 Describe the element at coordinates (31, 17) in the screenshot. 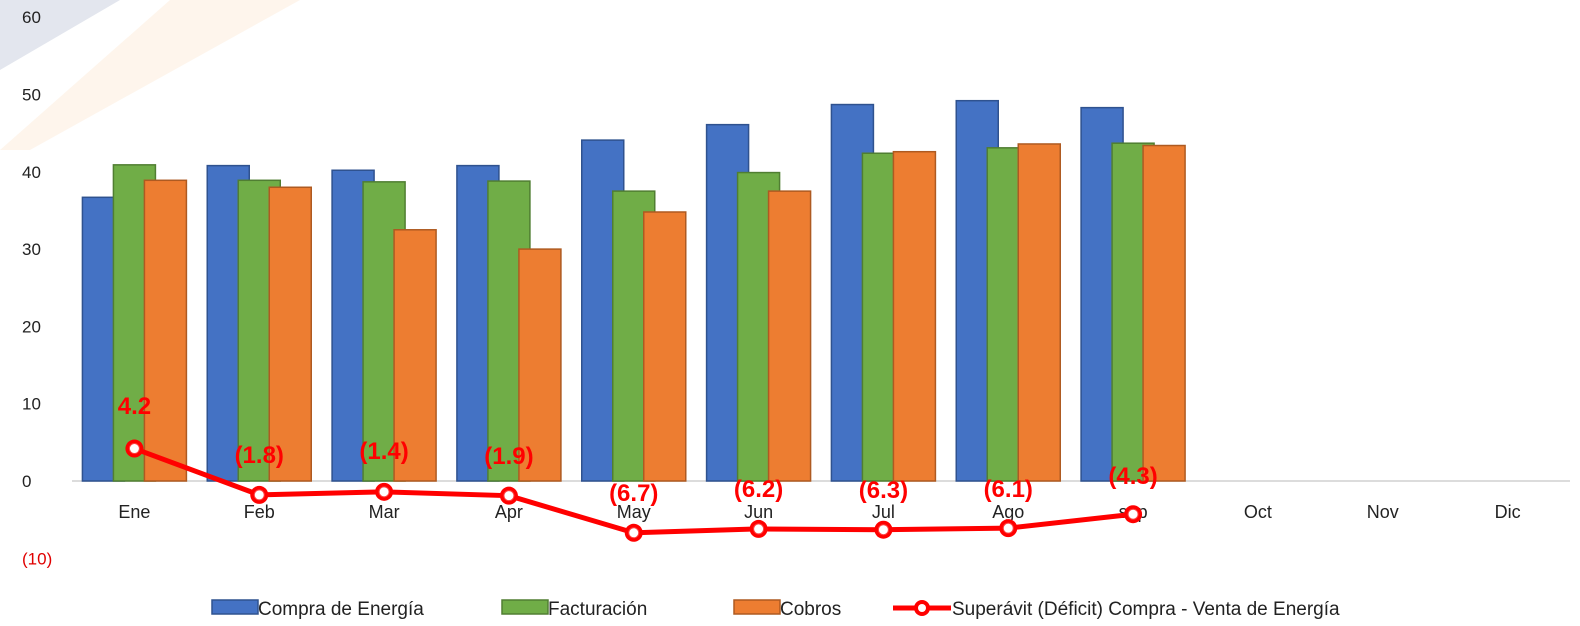

I see `y-tick-label: 60` at that location.